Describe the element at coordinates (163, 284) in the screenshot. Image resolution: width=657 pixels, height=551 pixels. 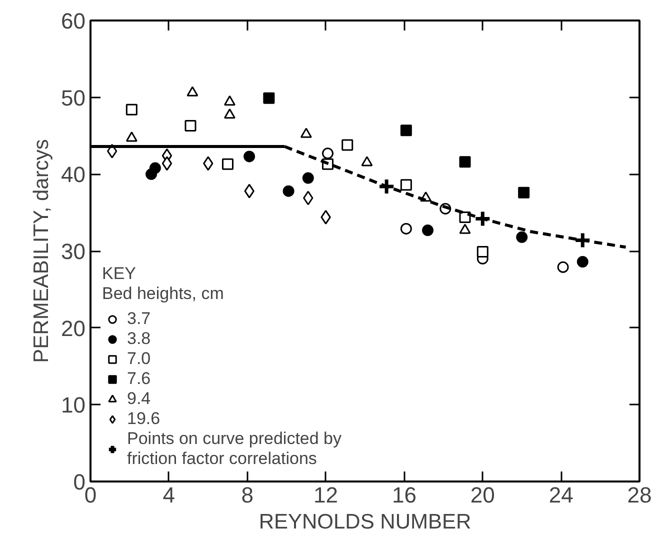
I see `legend-title: KEY Bed heights, cm` at that location.